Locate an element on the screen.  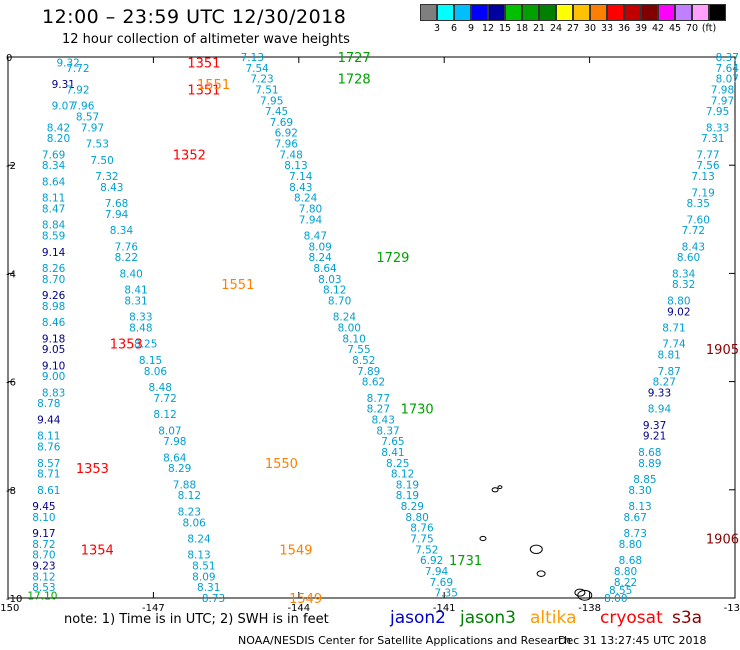
swh-reading: 8.24 is located at coordinates (345, 318).